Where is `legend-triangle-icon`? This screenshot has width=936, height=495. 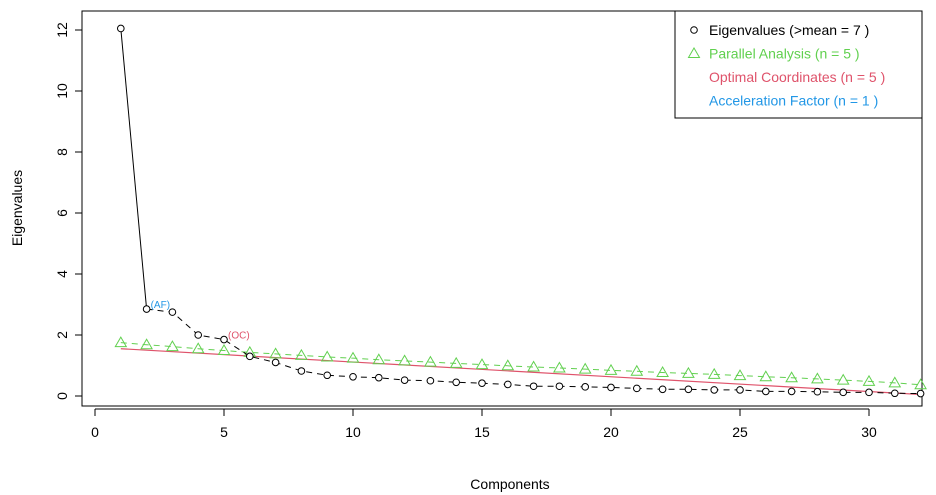
legend-triangle-icon is located at coordinates (694, 52).